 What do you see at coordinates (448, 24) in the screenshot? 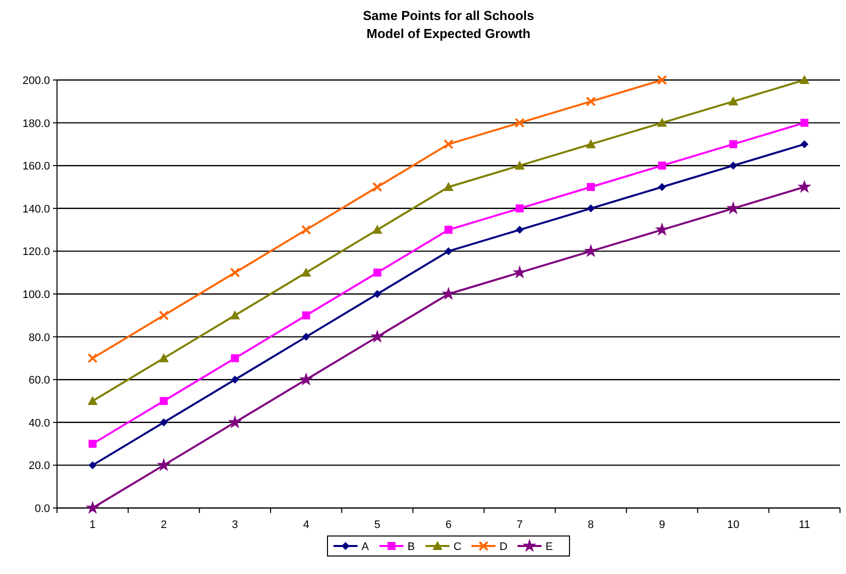
I see `chart-title: Same Points for all Schools Model of Expected Growth` at bounding box center [448, 24].